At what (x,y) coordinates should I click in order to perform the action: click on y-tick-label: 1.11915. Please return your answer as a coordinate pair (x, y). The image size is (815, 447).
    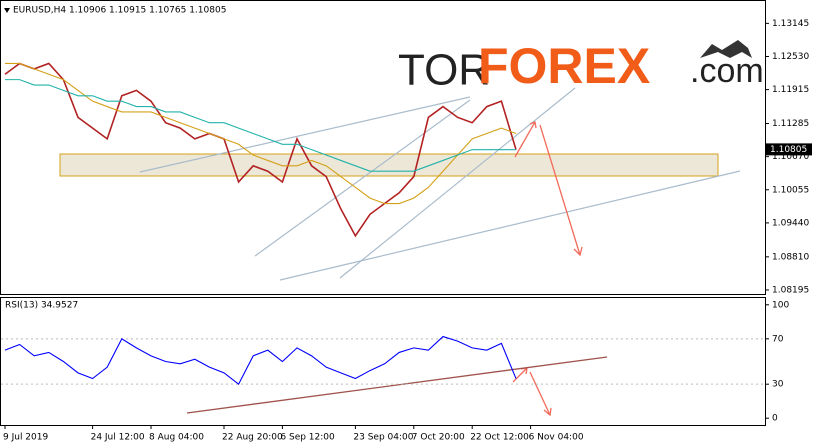
    Looking at the image, I should click on (790, 90).